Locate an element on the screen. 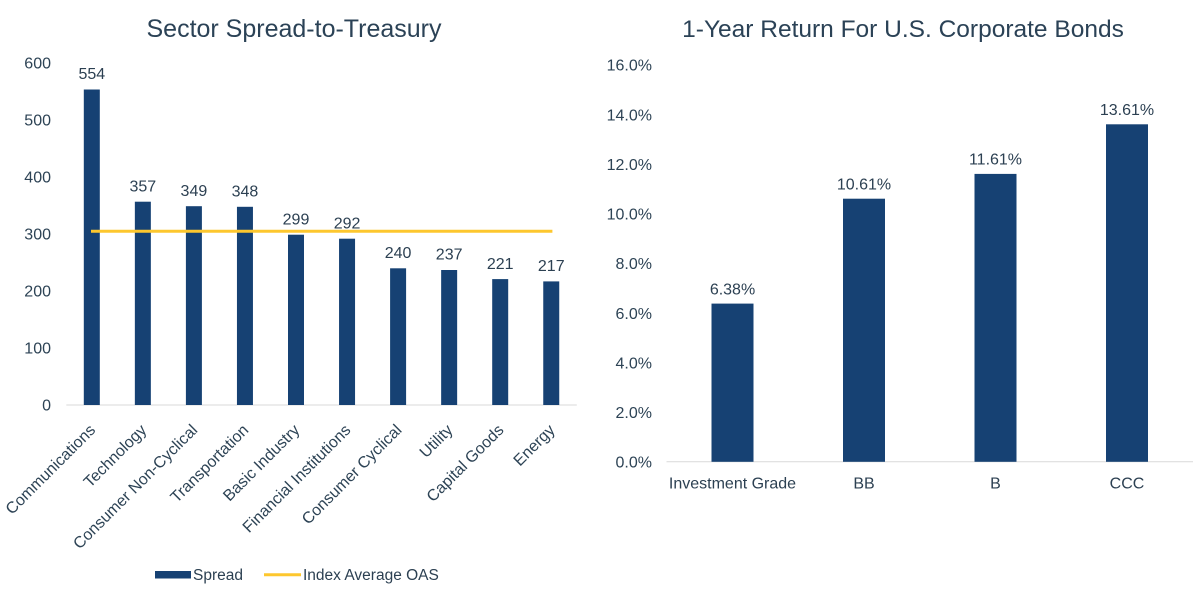 The width and height of the screenshot is (1200, 605). svg-text: 200 is located at coordinates (37, 292).